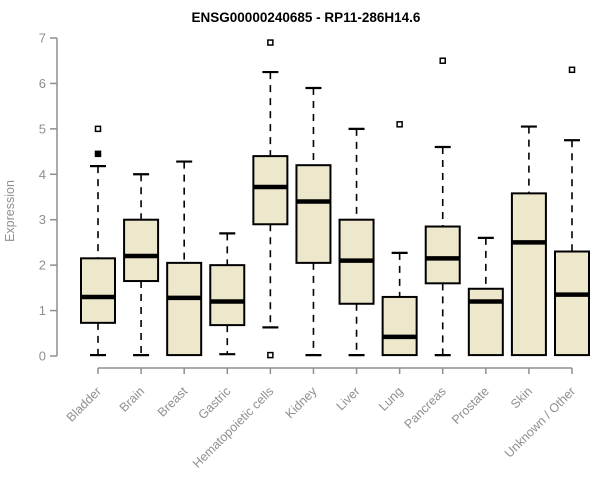 This screenshot has width=600, height=500. Describe the element at coordinates (42, 38) in the screenshot. I see `y-tick-label: 7` at that location.